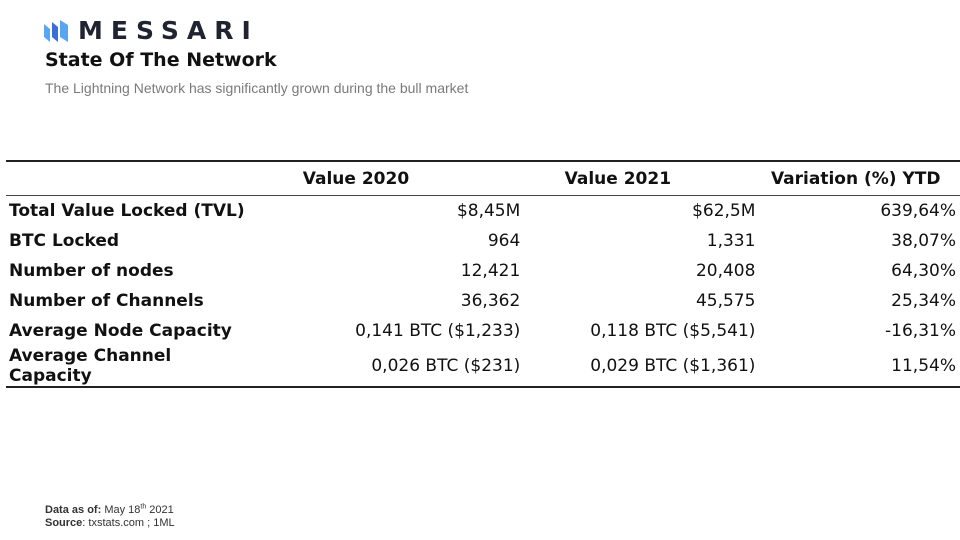  What do you see at coordinates (923, 271) in the screenshot?
I see `cell-variation: 64,30%` at bounding box center [923, 271].